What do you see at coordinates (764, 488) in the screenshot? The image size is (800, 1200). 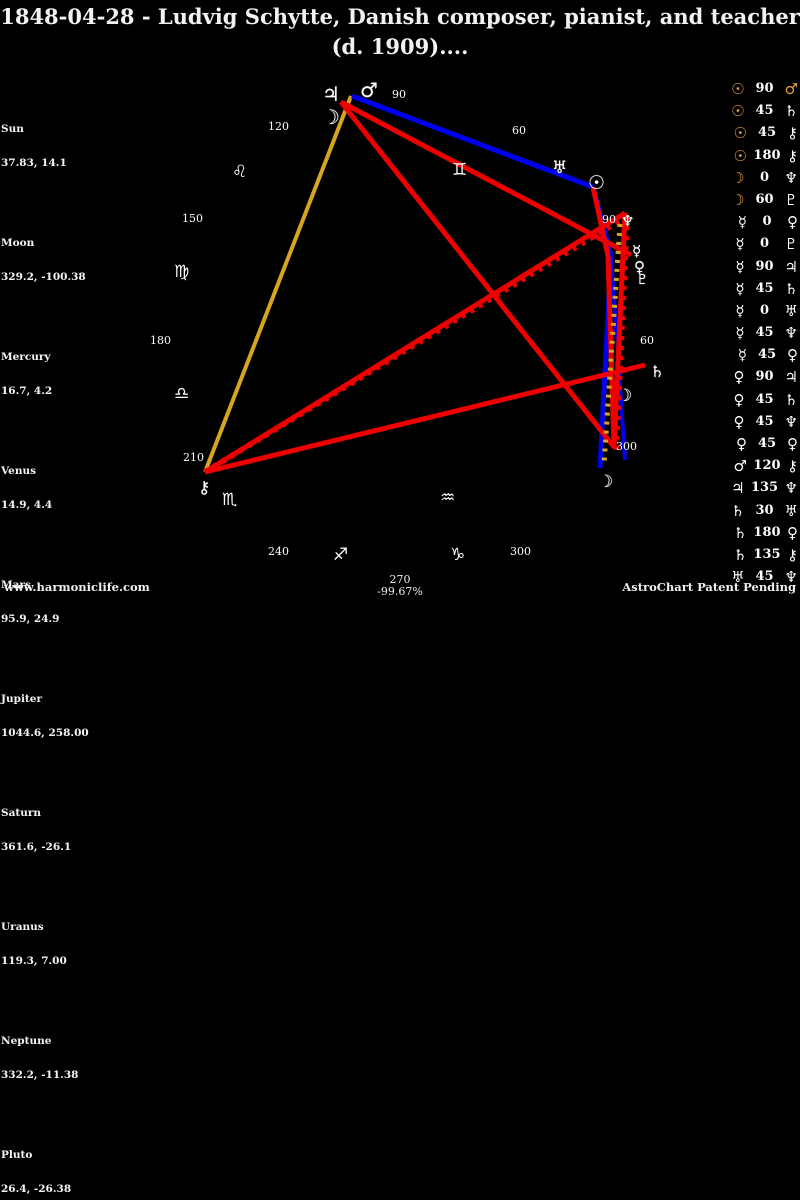 I see `aspect-angle-label: 135` at bounding box center [764, 488].